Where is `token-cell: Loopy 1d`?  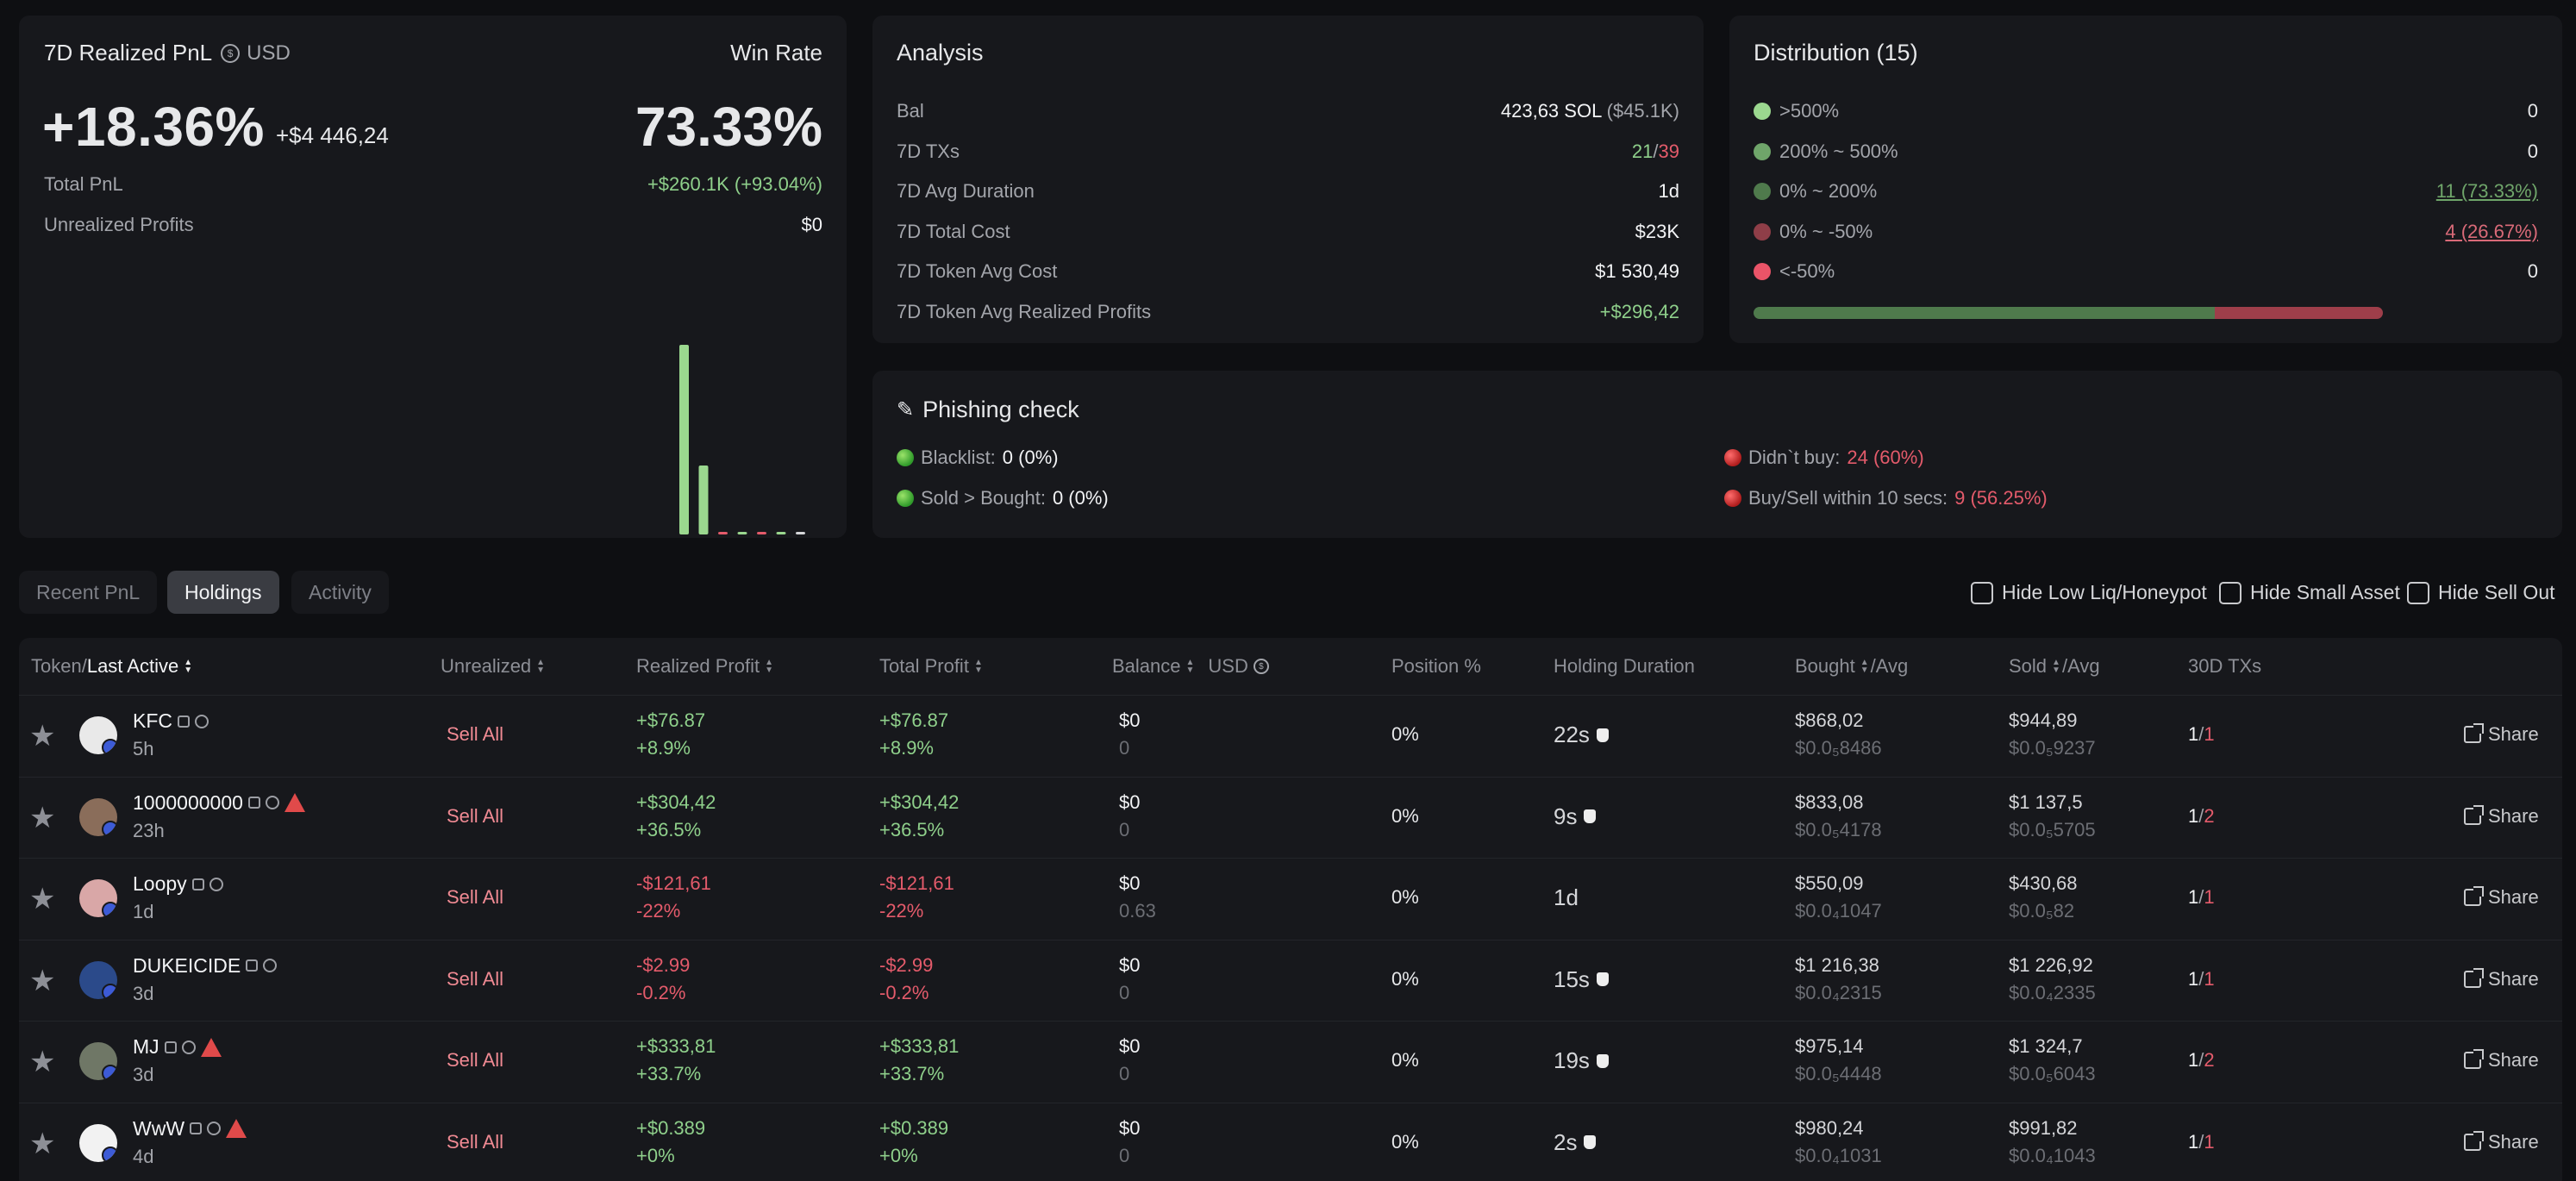
token-cell: Loopy 1d is located at coordinates (178, 897).